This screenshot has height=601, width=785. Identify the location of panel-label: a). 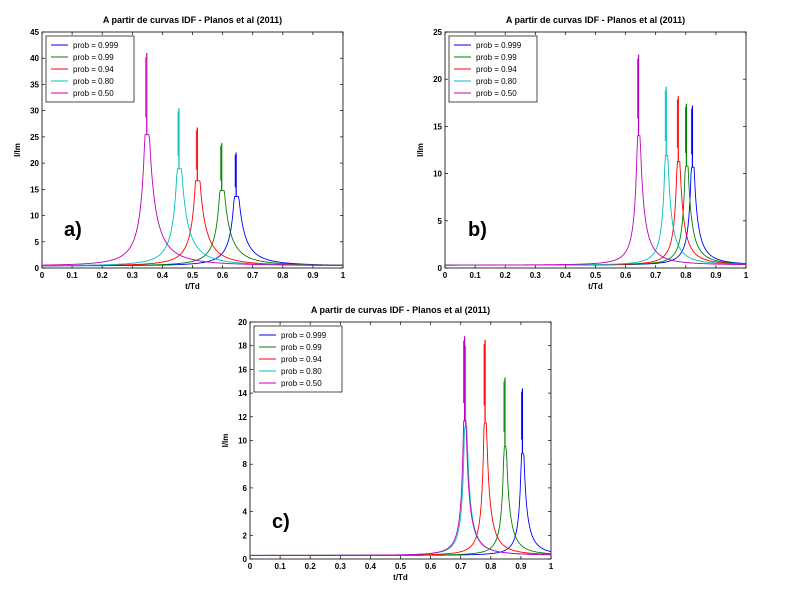
(73, 230).